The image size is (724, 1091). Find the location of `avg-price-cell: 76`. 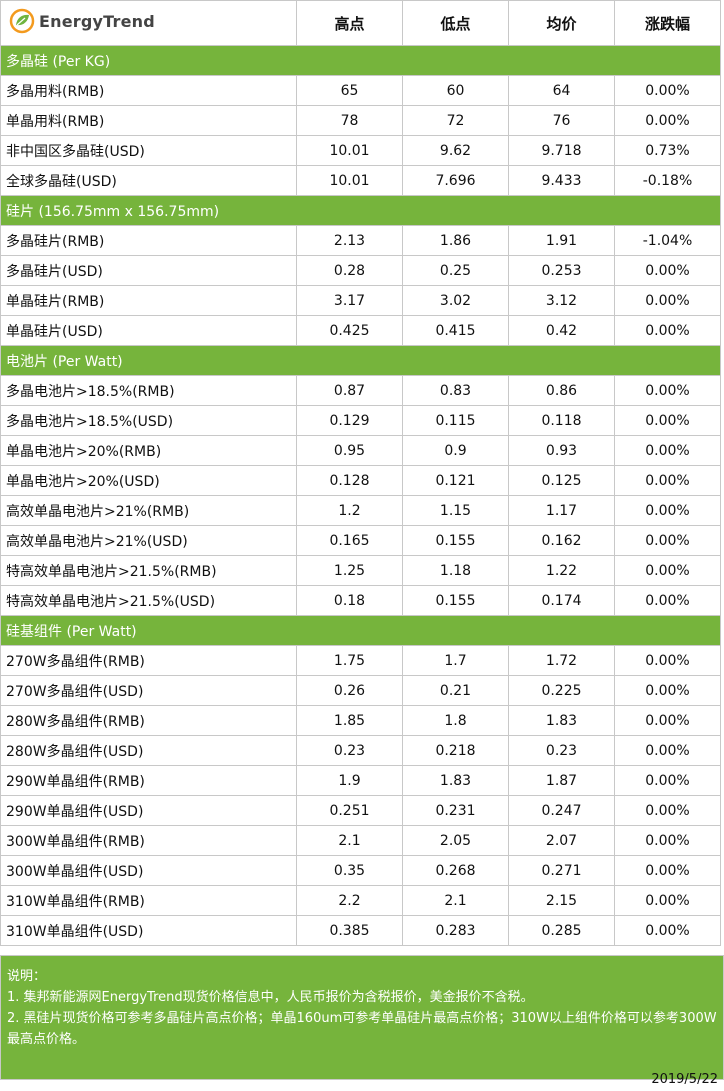

avg-price-cell: 76 is located at coordinates (561, 120).